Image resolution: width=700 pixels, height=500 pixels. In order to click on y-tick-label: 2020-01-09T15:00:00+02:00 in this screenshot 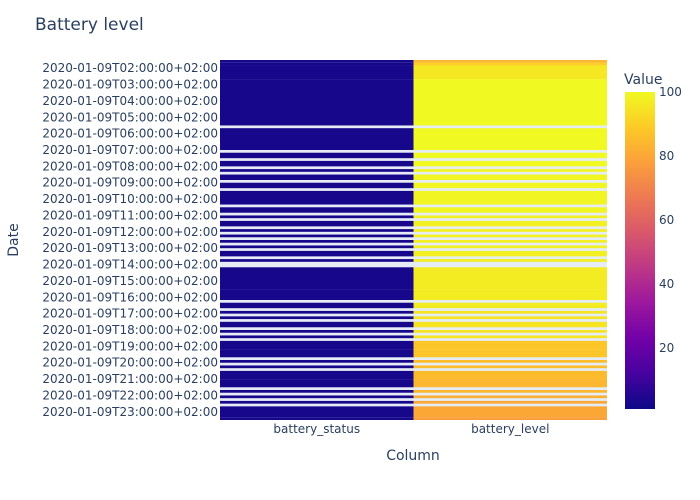, I will do `click(130, 281)`.